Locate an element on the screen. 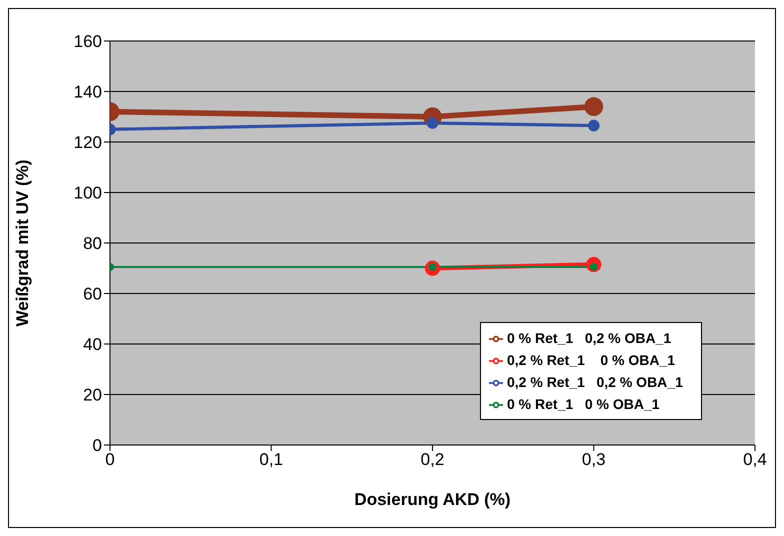 This screenshot has width=784, height=536. x-tick-label: 0 is located at coordinates (110, 460).